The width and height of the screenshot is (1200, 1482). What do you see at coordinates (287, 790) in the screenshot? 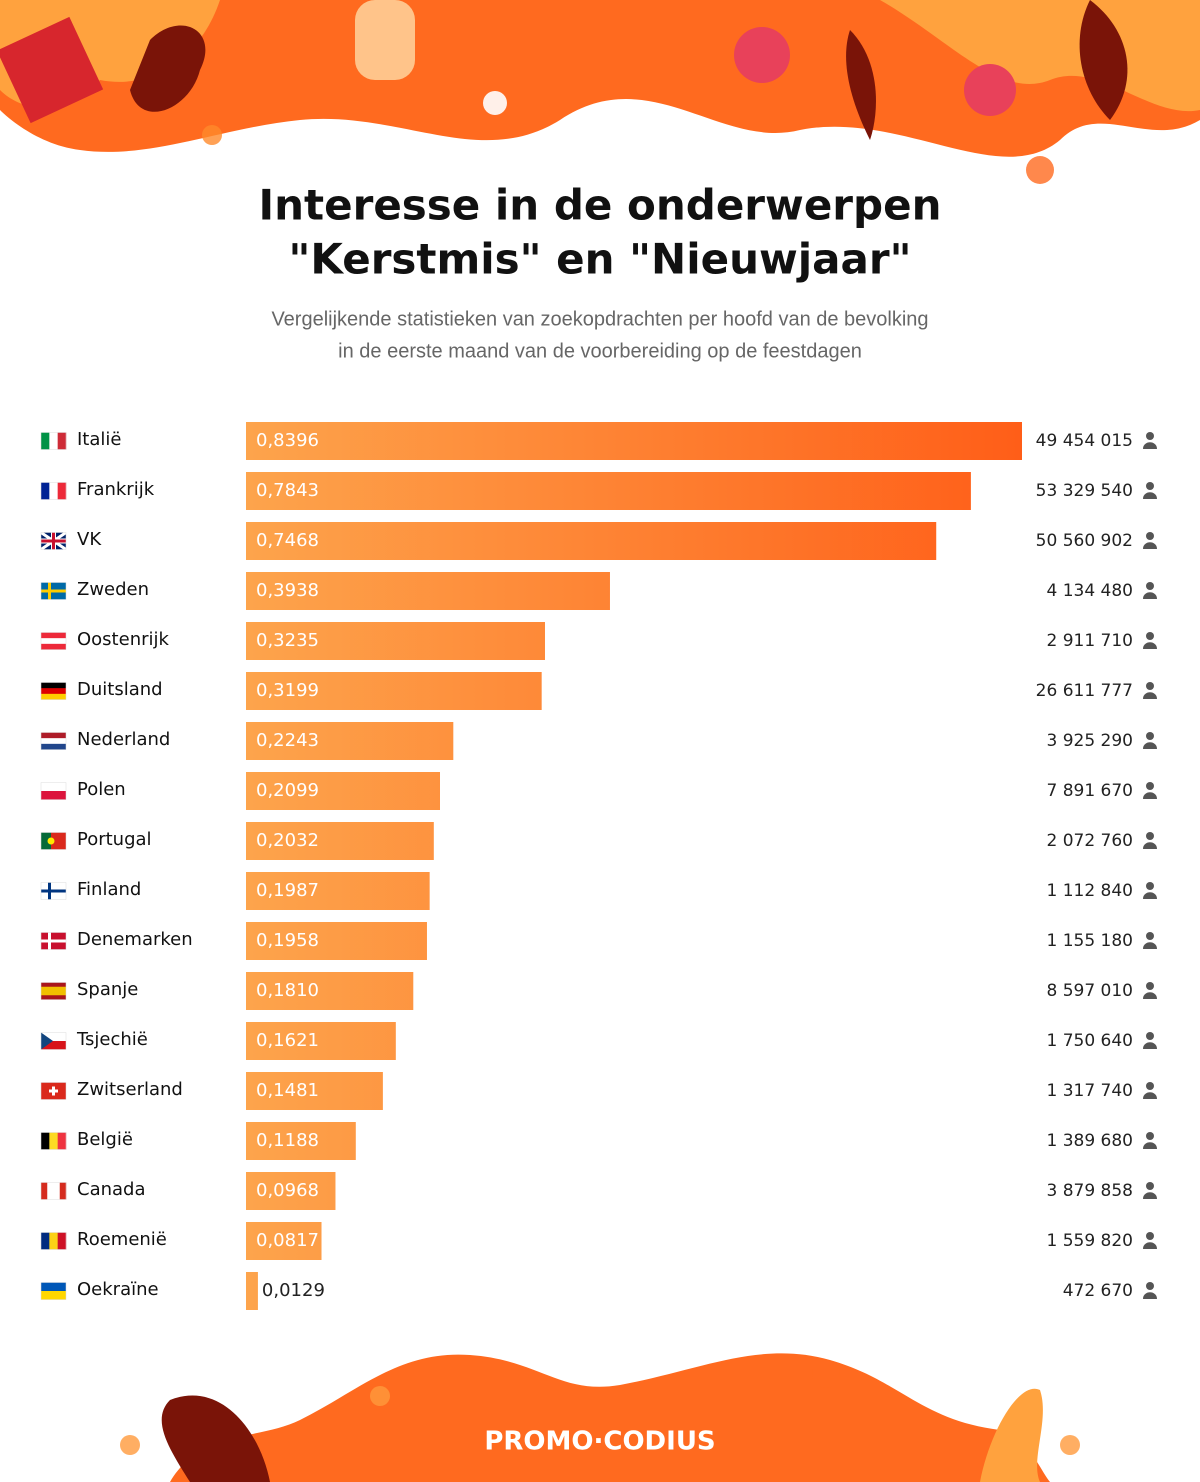
I see `value-label: 0,2099` at bounding box center [287, 790].